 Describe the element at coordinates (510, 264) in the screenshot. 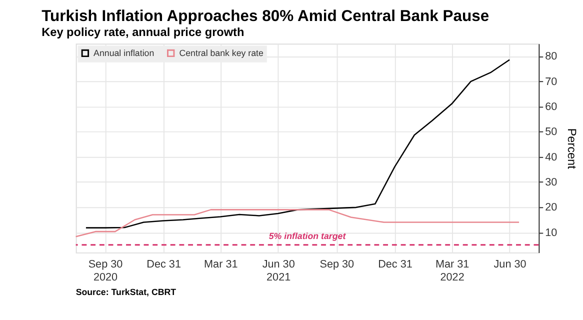

I see `x-tick-label: Jun 30` at that location.